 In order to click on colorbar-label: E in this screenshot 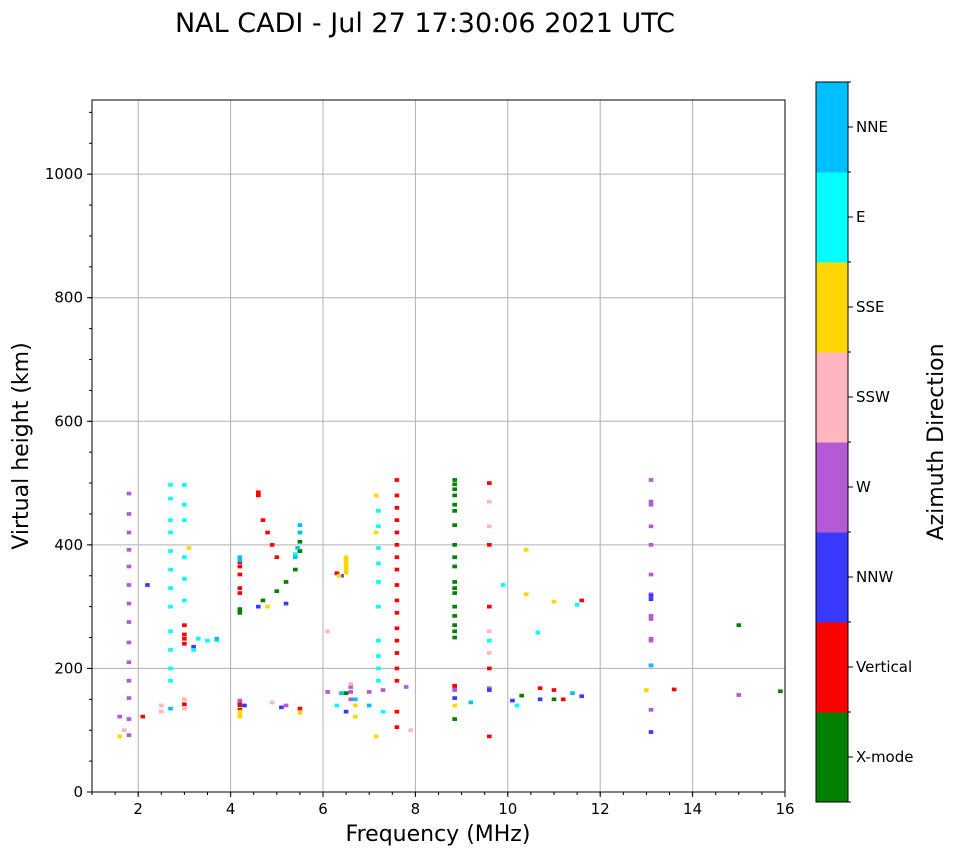, I will do `click(860, 217)`.